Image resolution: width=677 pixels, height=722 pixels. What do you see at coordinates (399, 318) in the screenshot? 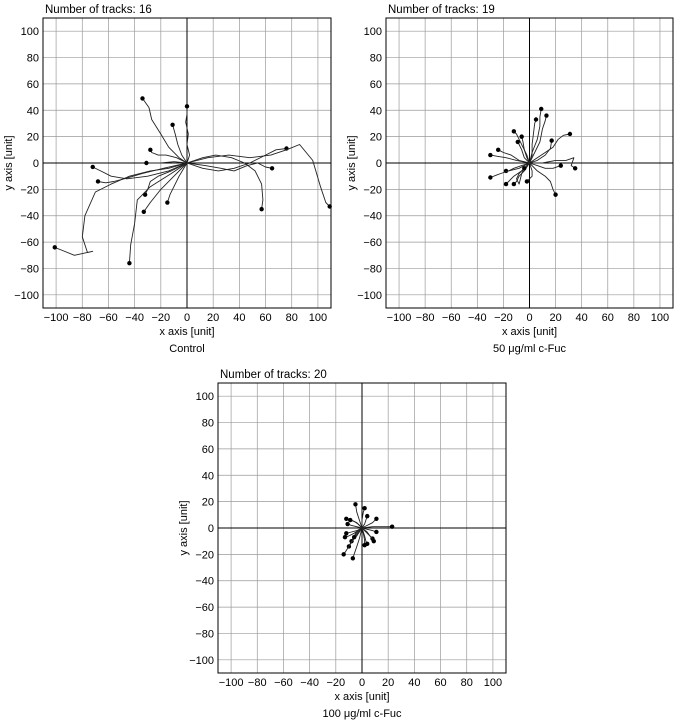
I see `x-tick-label: −100` at bounding box center [399, 318].